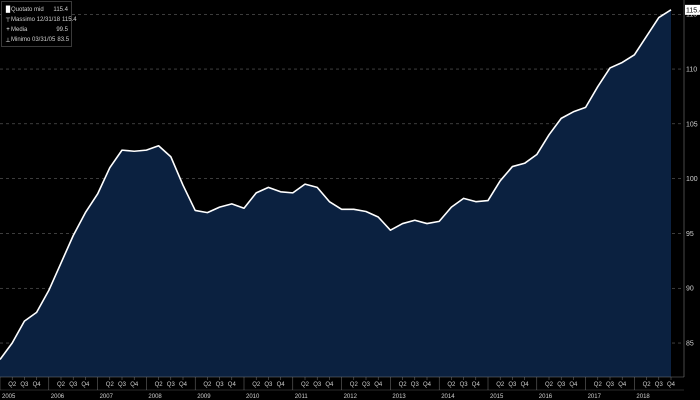  I want to click on year-label: 2008, so click(155, 397).